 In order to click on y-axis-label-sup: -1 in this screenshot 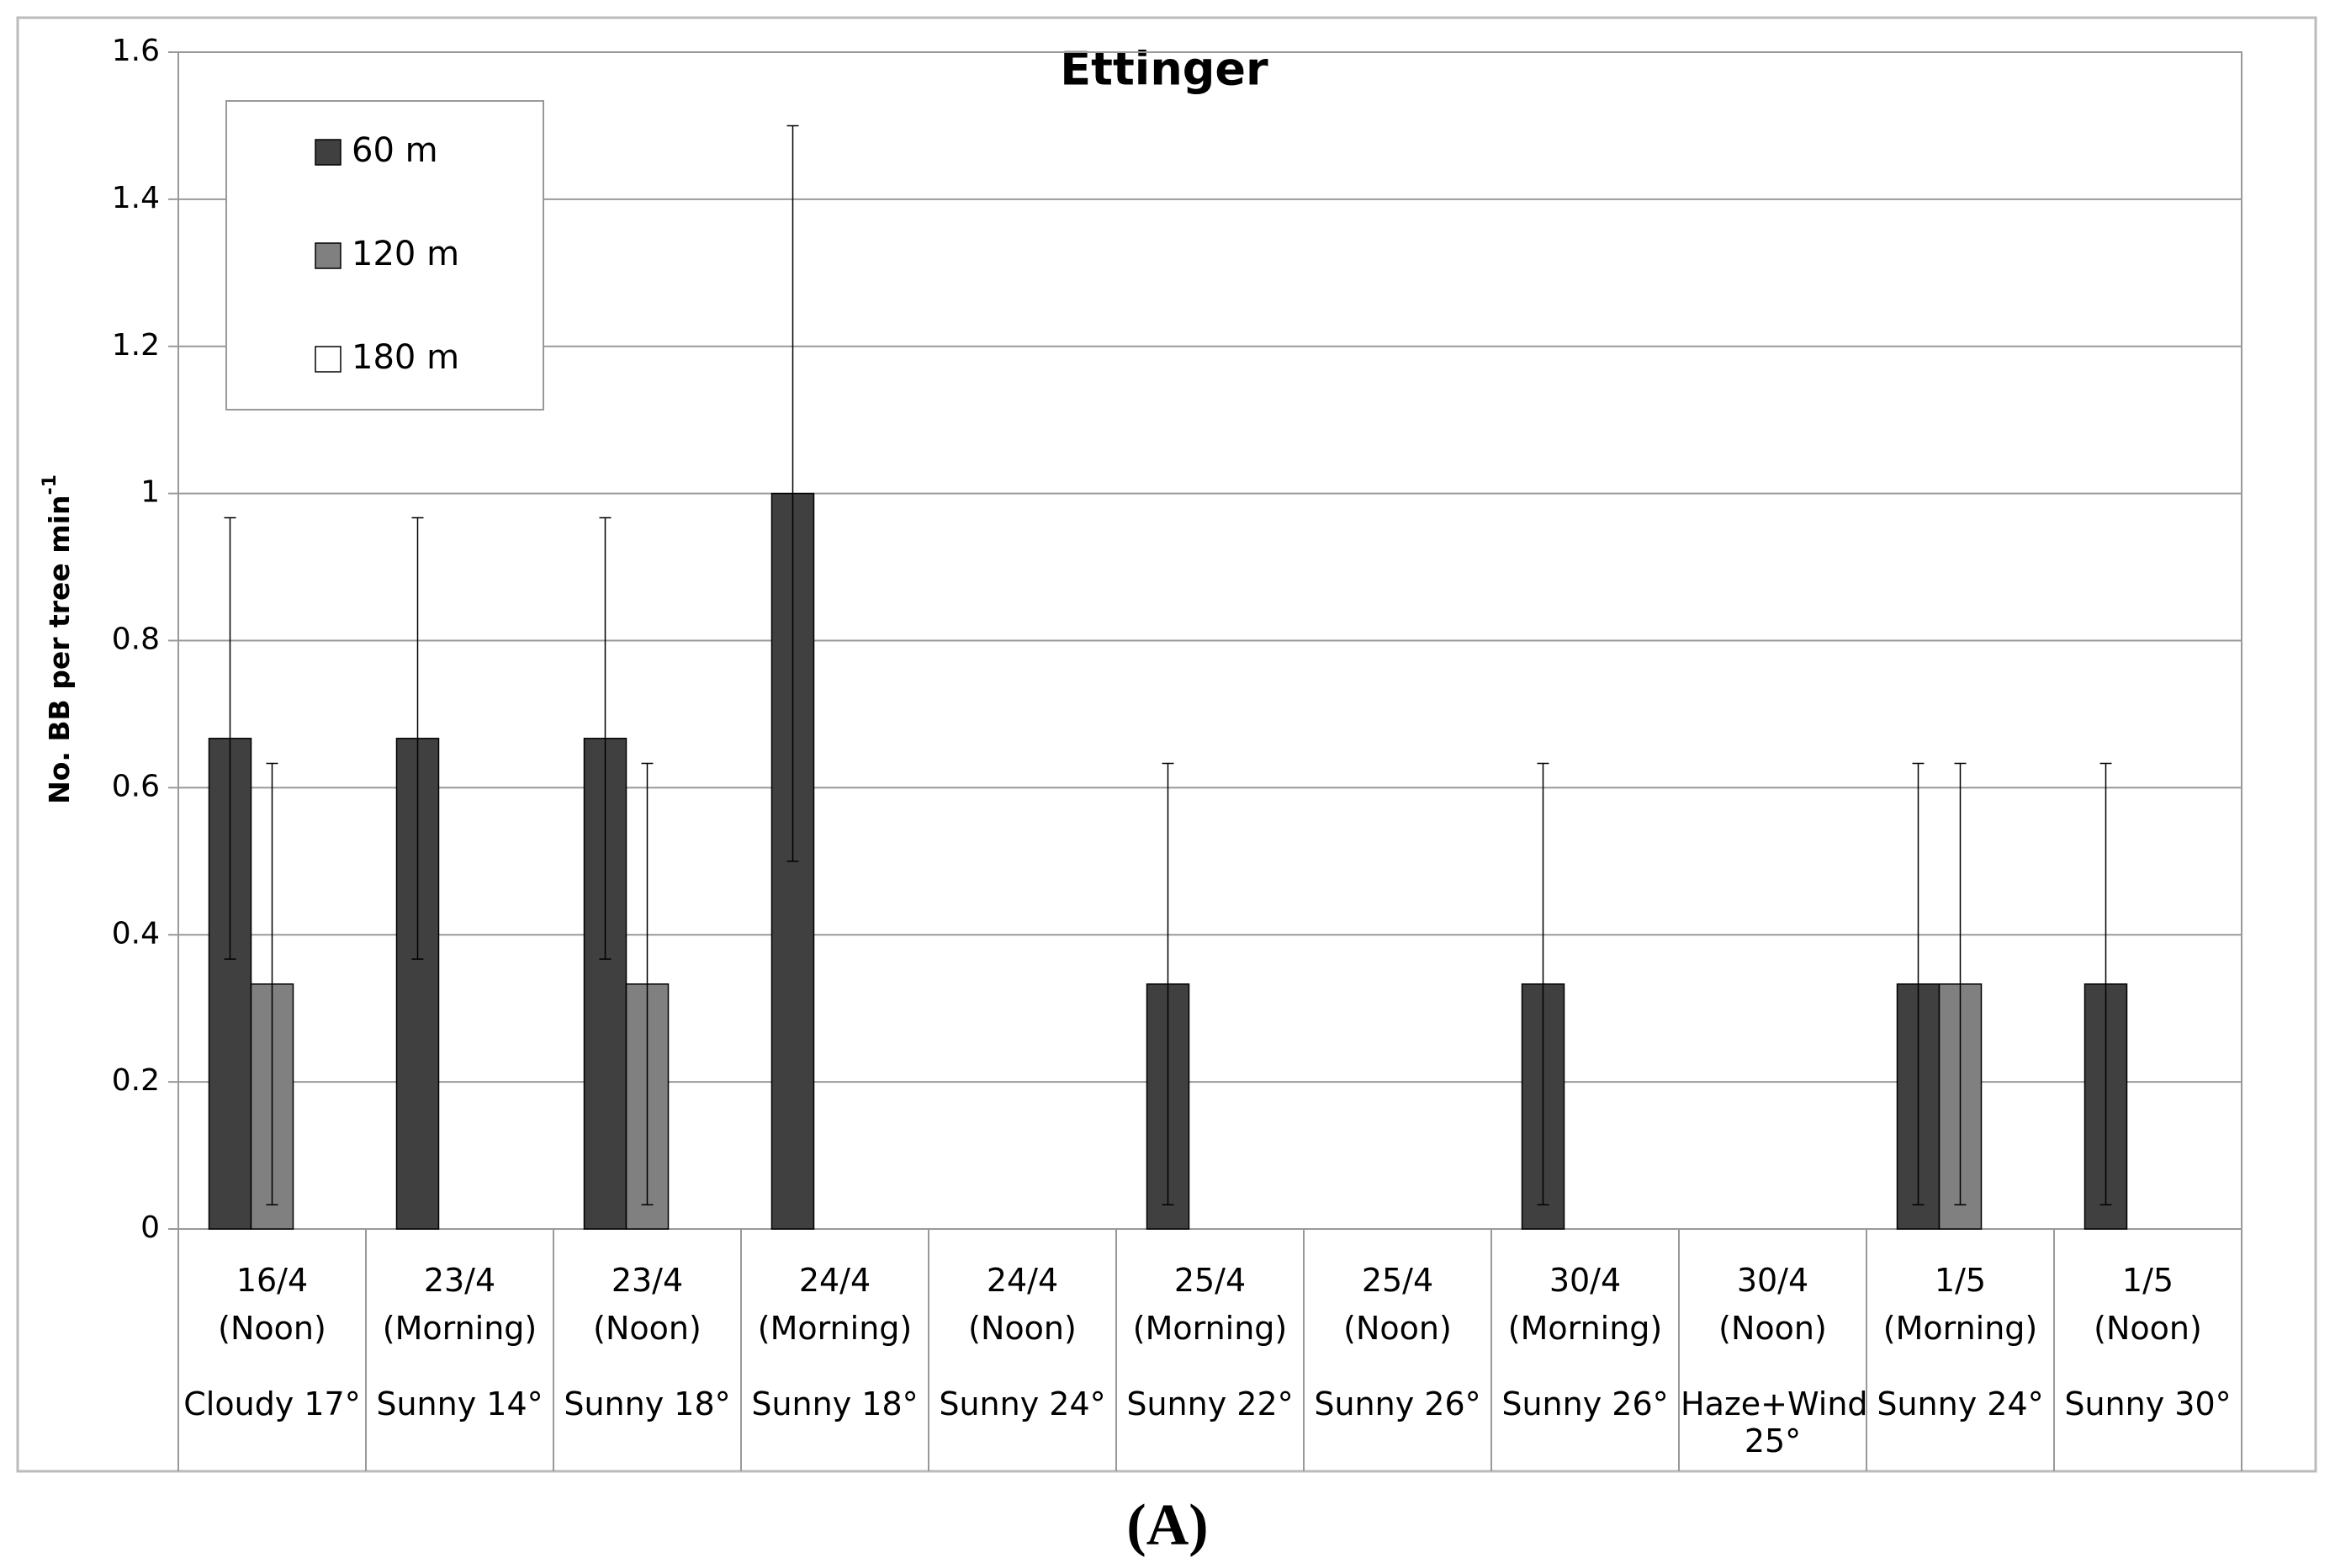, I will do `click(51, 484)`.